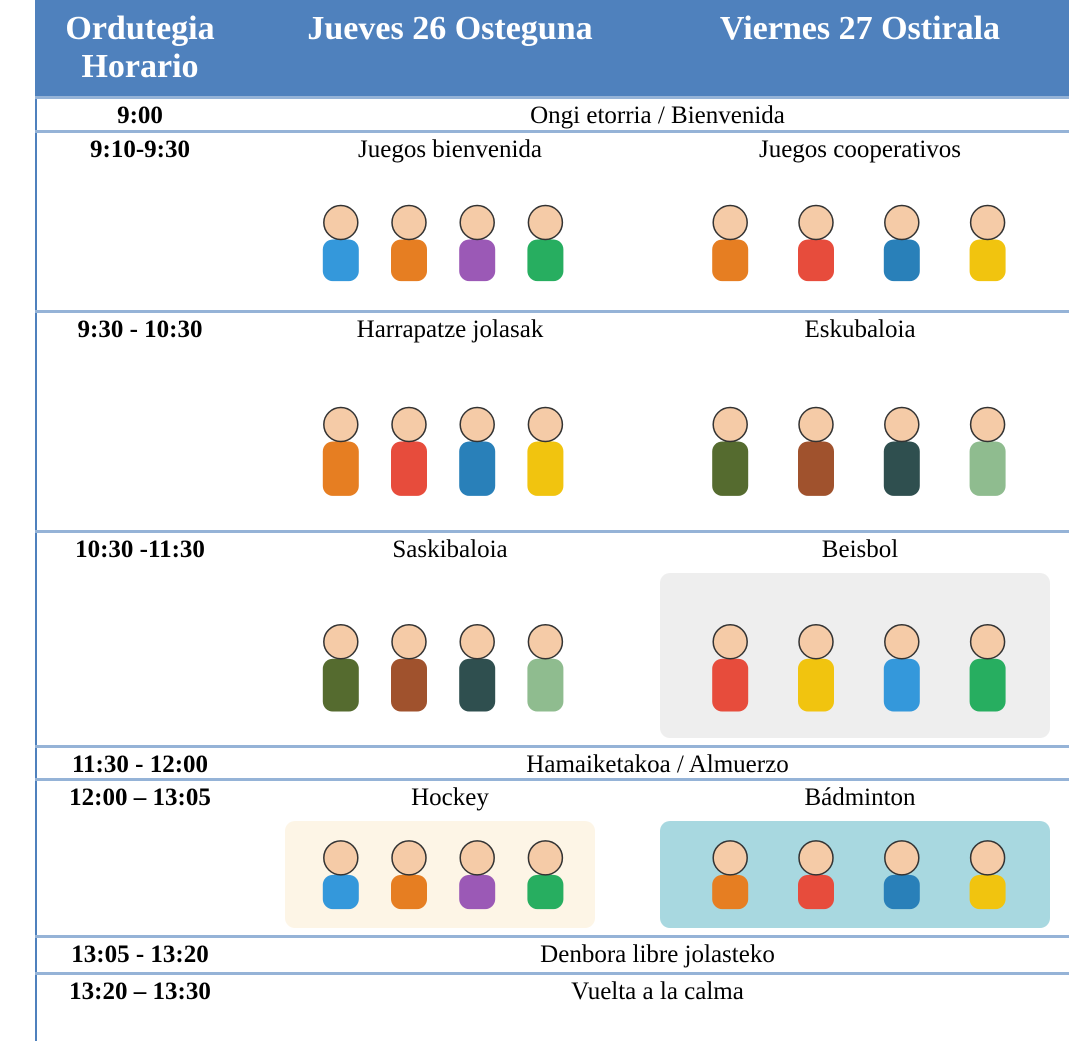  Describe the element at coordinates (860, 149) in the screenshot. I see `activity-cell: Juegos cooperativos` at that location.